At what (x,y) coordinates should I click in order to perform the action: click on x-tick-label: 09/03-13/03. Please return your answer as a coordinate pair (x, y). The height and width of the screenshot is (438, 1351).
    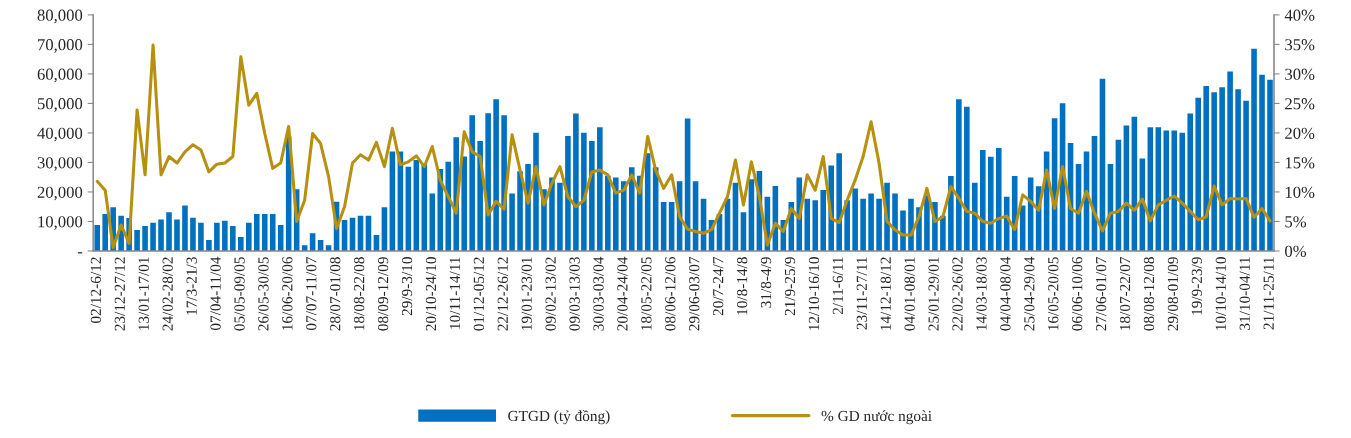
    Looking at the image, I should click on (574, 294).